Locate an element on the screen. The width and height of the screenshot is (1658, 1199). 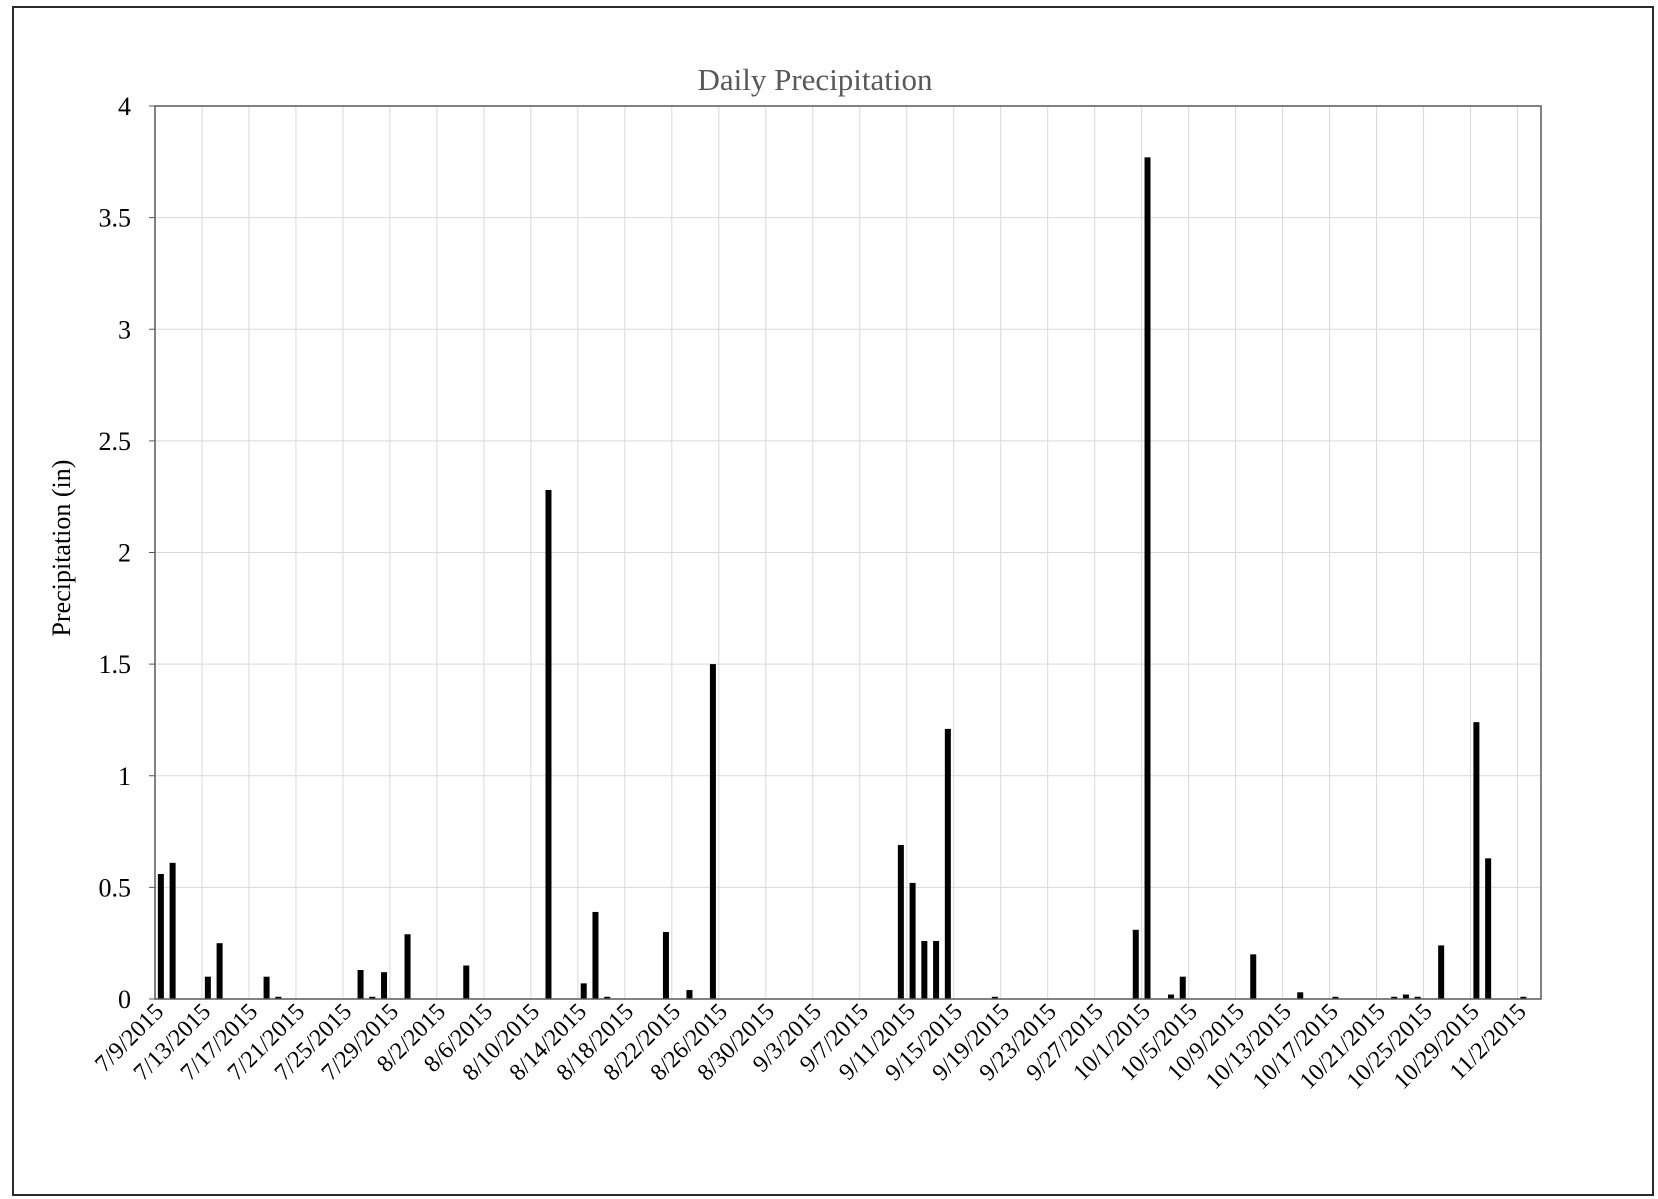
y-tick-label: 3.5 is located at coordinates (115, 218).